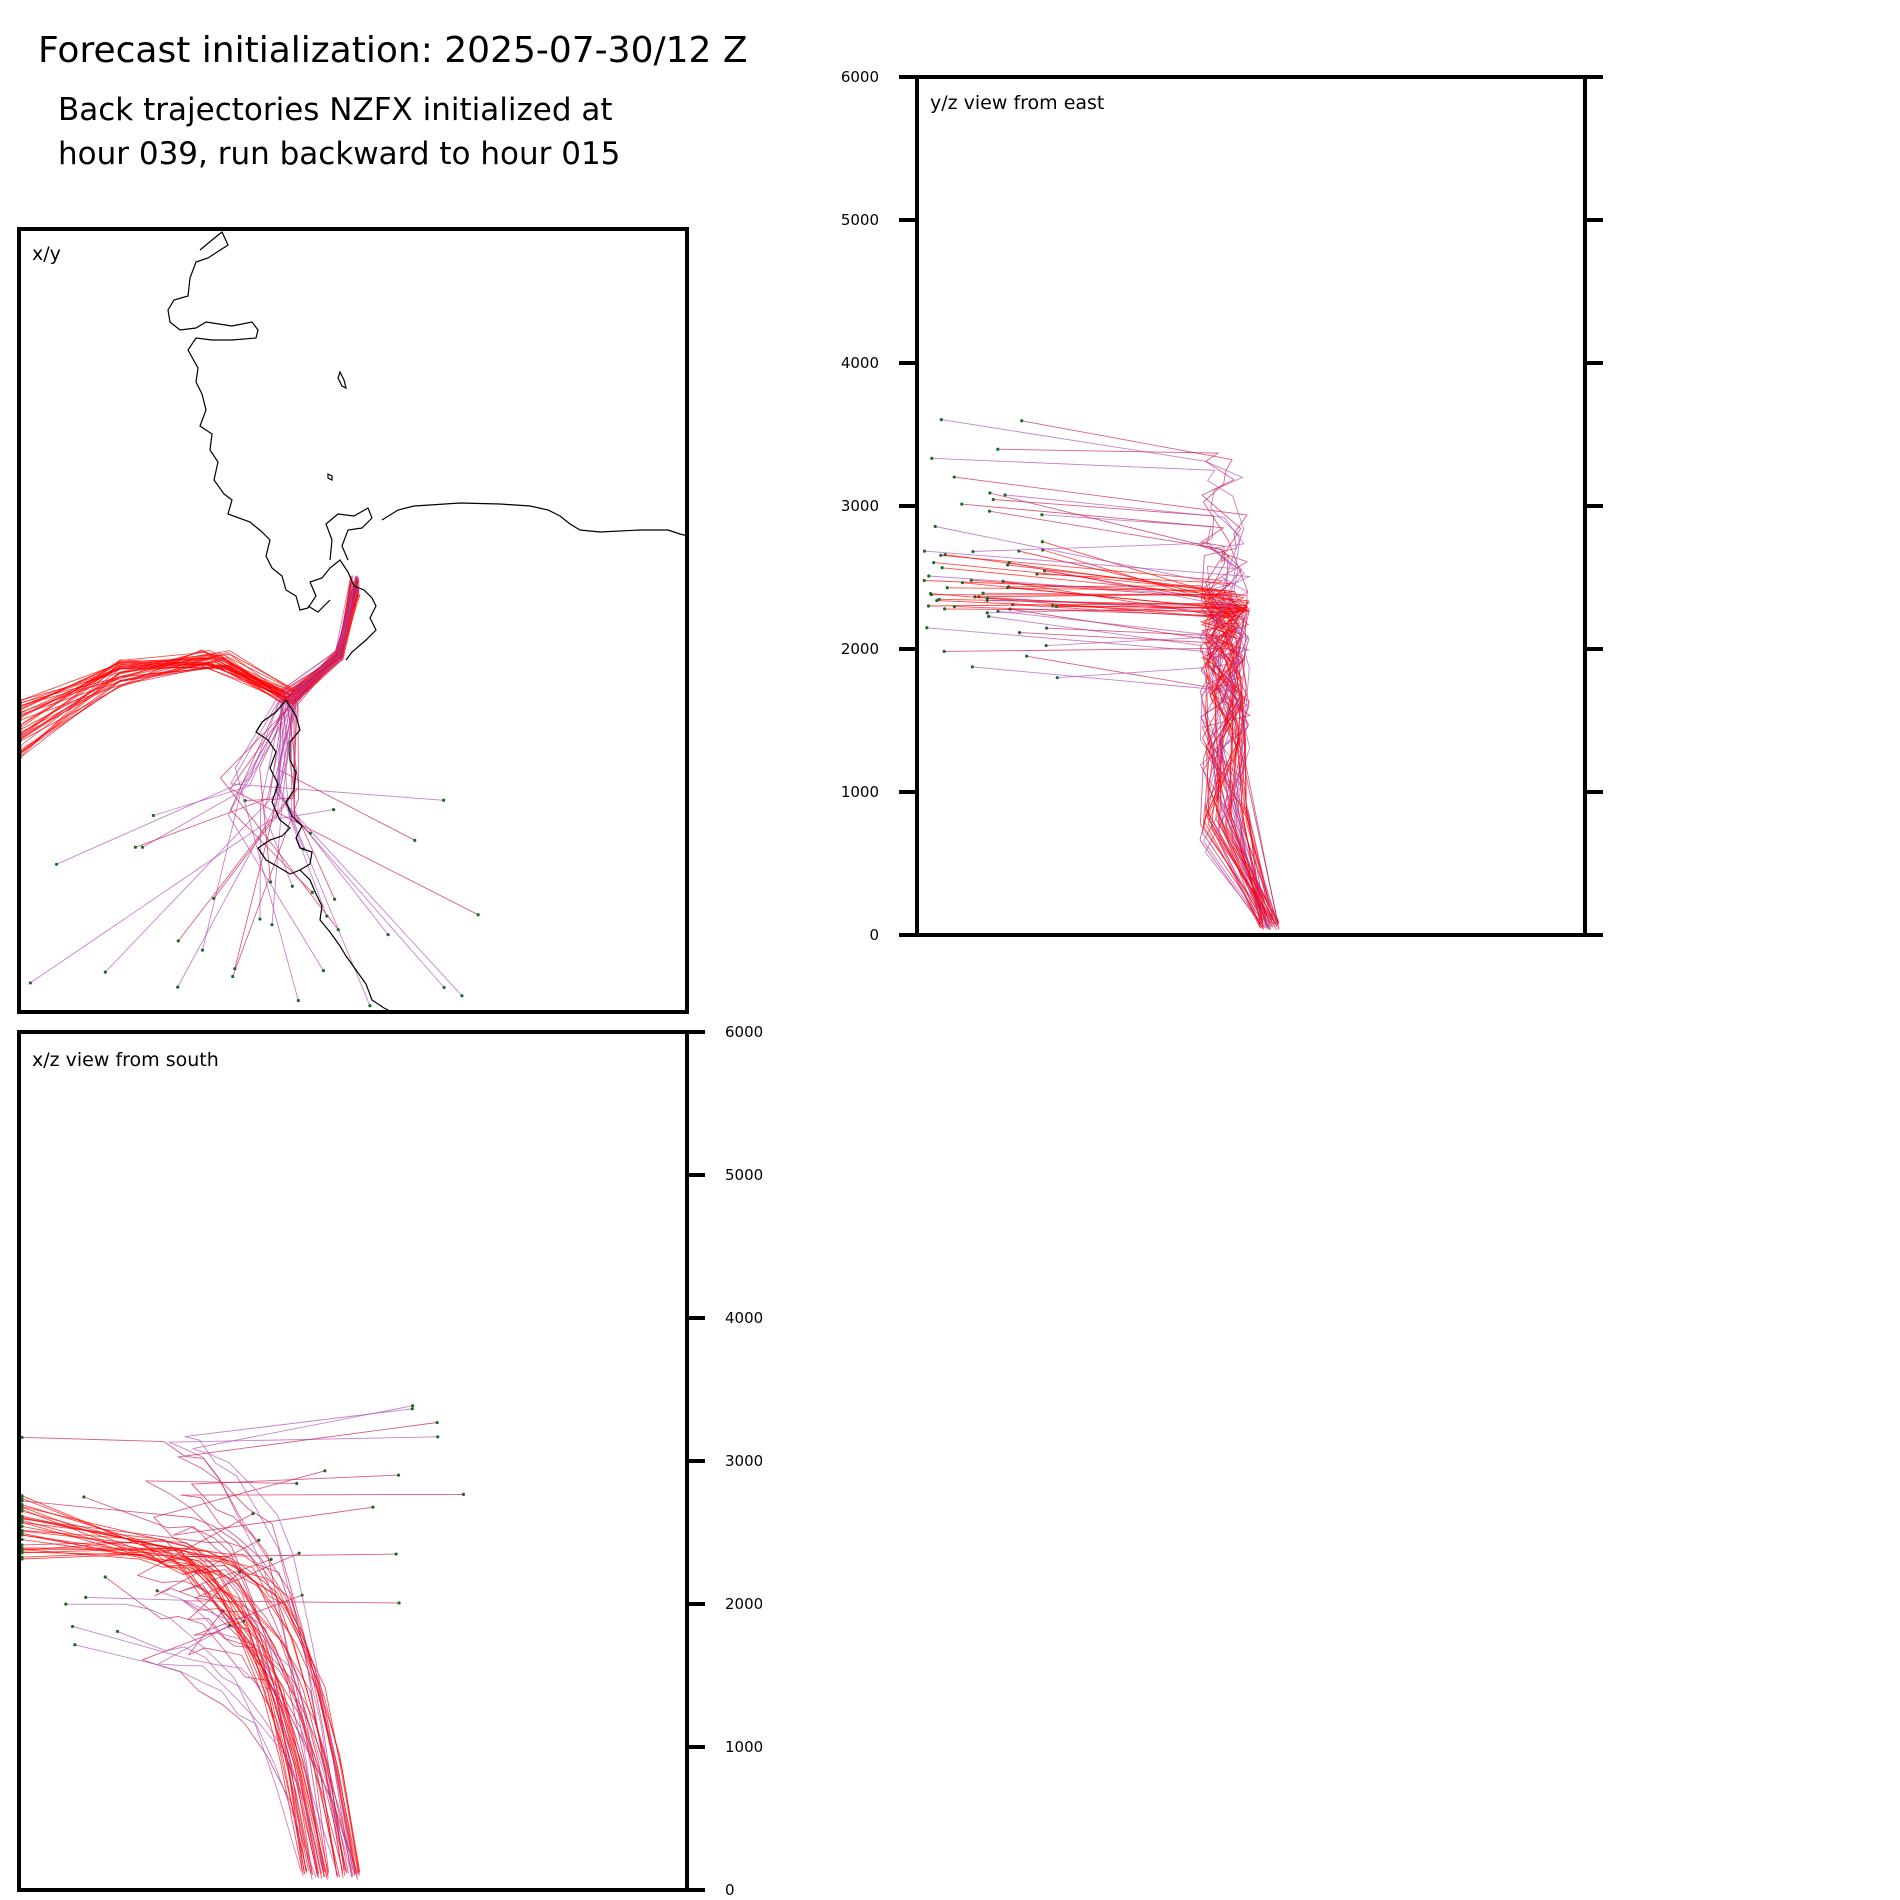  What do you see at coordinates (725, 1461) in the screenshot?
I see `xz-y-axis: 0 1000 2000 3000 4000 5000 6000` at bounding box center [725, 1461].